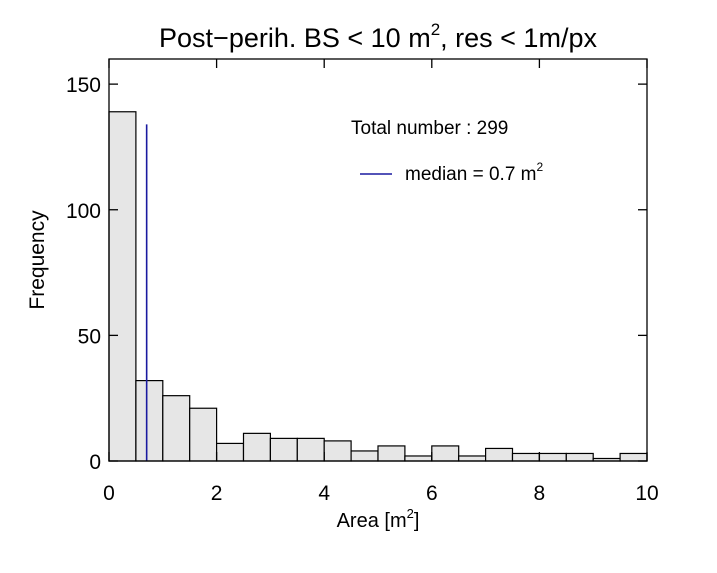 The height and width of the screenshot is (573, 717). What do you see at coordinates (217, 493) in the screenshot?
I see `x-tick-label: 2` at bounding box center [217, 493].